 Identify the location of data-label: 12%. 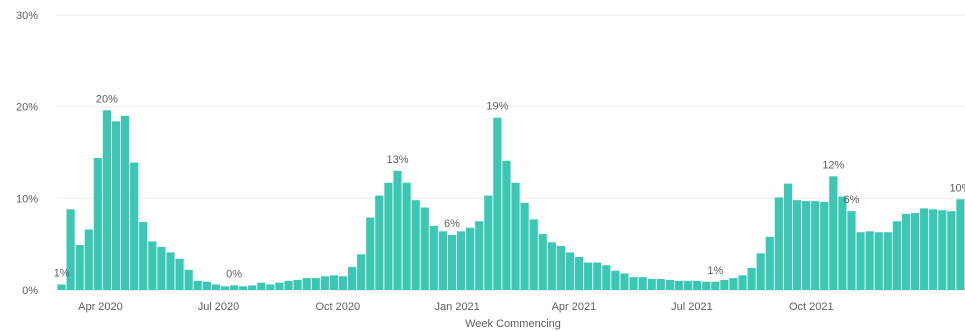
(833, 165).